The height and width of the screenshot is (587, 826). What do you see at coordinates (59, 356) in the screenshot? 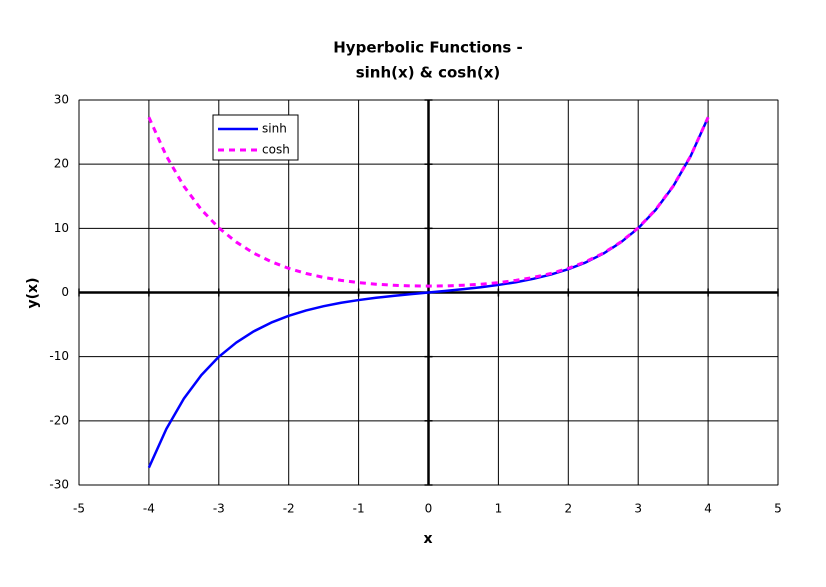
I see `y-tick-label: -10` at bounding box center [59, 356].